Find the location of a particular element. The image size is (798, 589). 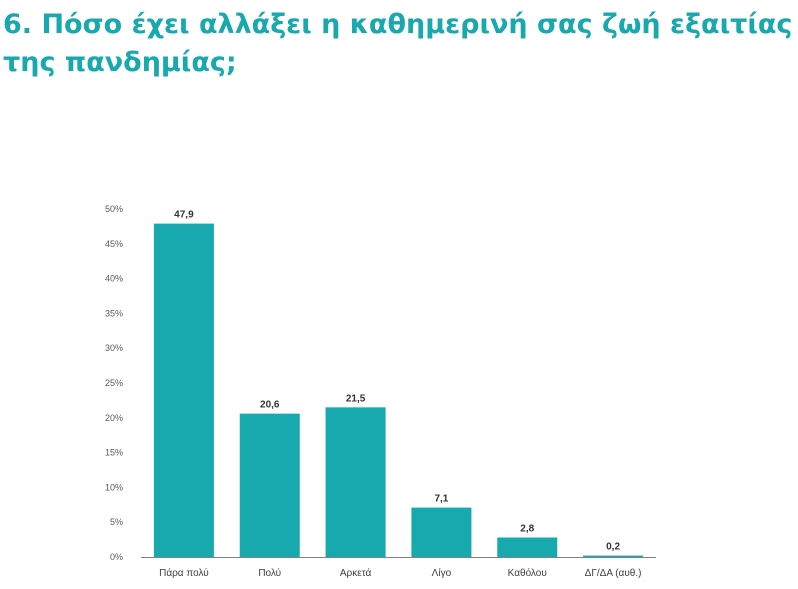

data-label: 21,5 is located at coordinates (356, 398).